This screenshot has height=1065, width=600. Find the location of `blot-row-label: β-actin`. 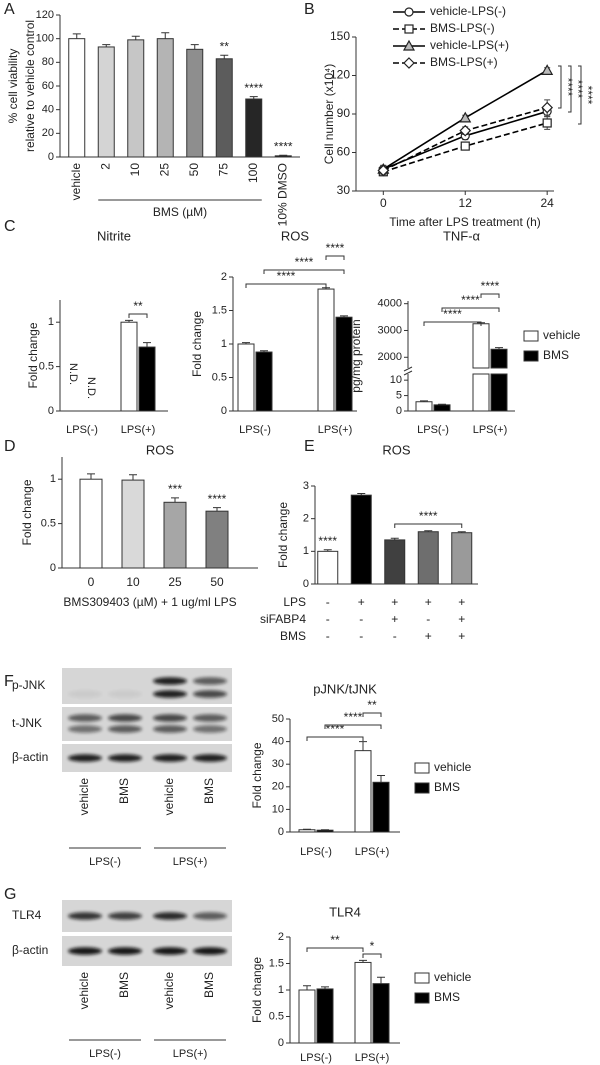

blot-row-label: β-actin is located at coordinates (30, 950).